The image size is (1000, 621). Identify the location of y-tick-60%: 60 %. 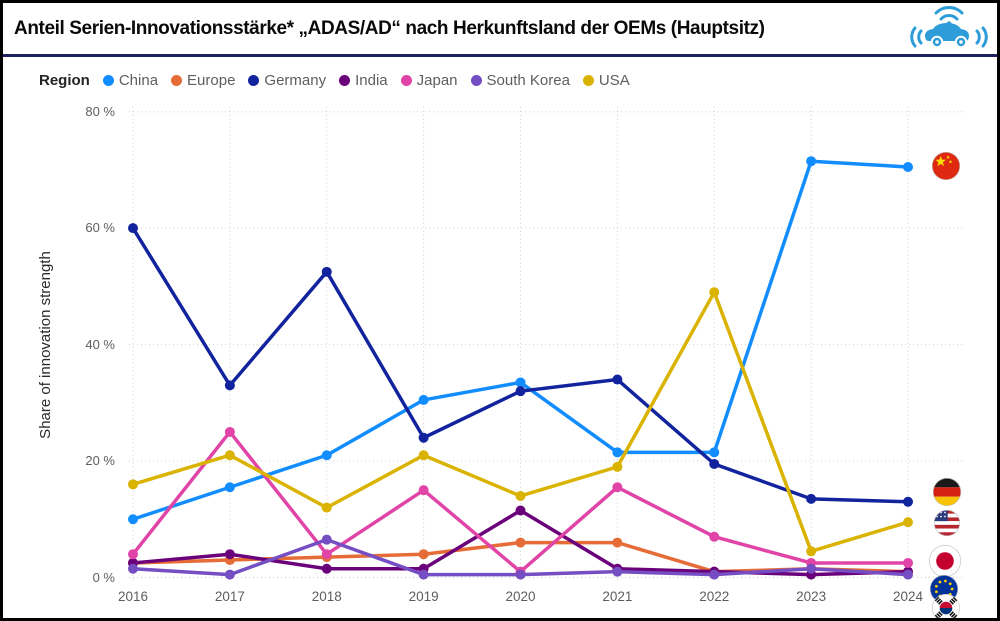
(100, 228).